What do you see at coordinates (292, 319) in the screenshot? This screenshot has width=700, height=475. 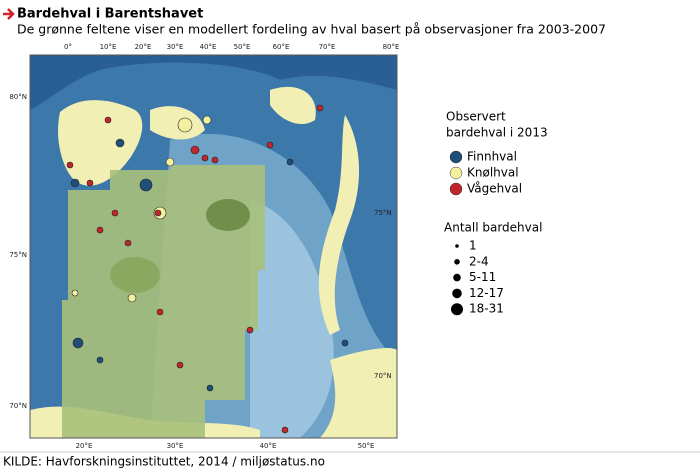 I see `shelf-shallow` at bounding box center [292, 319].